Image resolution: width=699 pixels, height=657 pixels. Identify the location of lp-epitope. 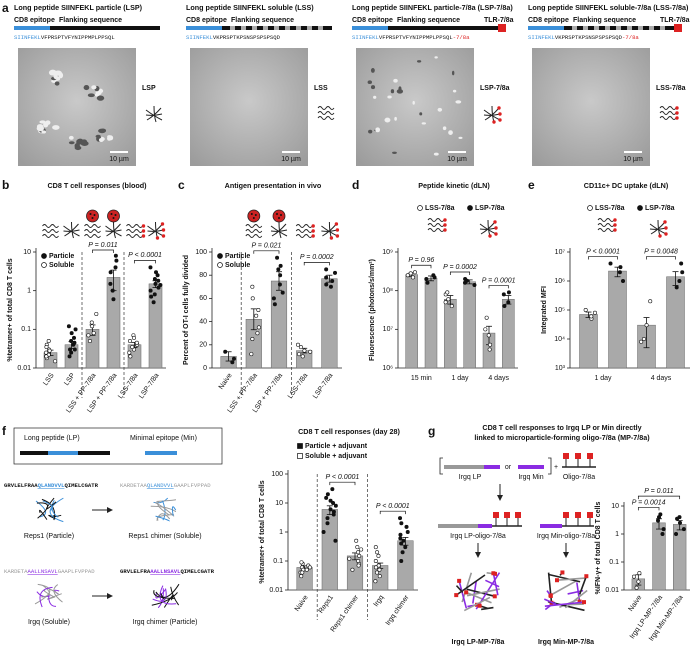
(492, 467).